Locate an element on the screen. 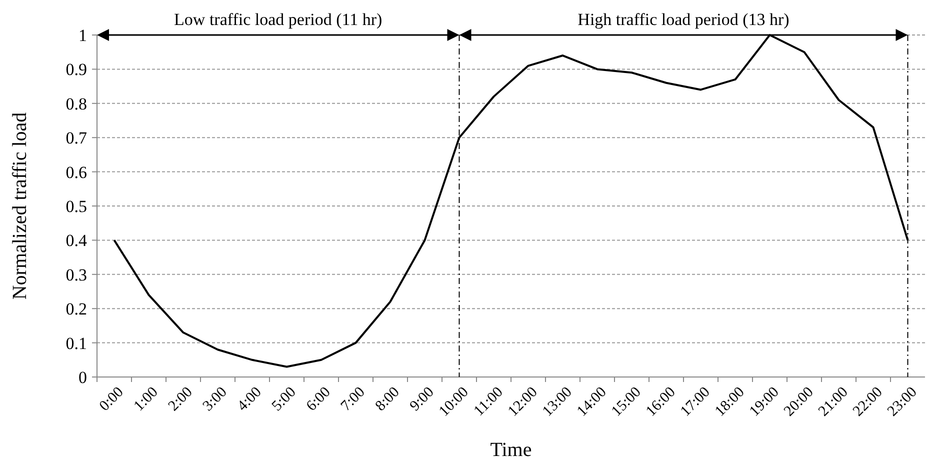 This screenshot has height=462, width=935. y-tick-label: 1 is located at coordinates (82, 35).